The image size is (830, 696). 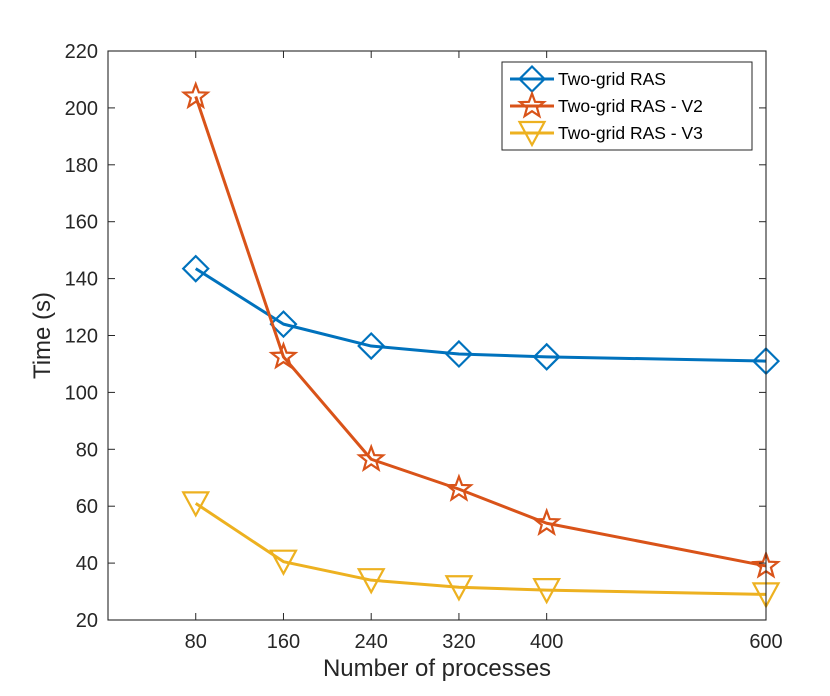 What do you see at coordinates (81, 280) in the screenshot?
I see `y-tick-label: 140` at bounding box center [81, 280].